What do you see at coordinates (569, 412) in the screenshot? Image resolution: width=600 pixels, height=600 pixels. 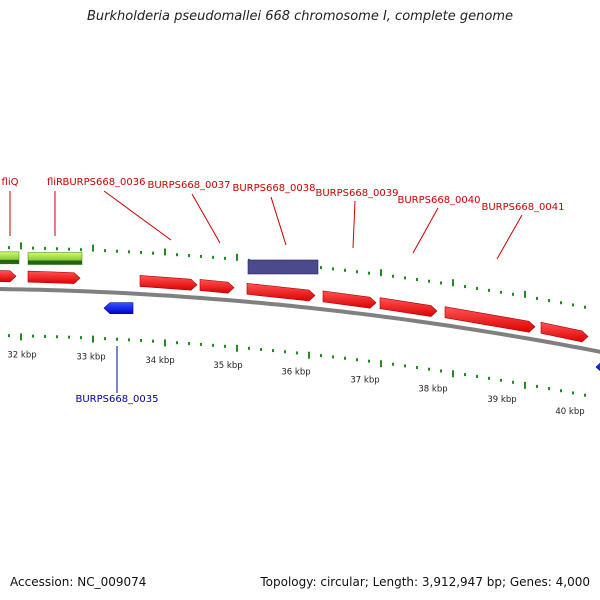 I see `kbp-label: 40 kbp` at bounding box center [569, 412].